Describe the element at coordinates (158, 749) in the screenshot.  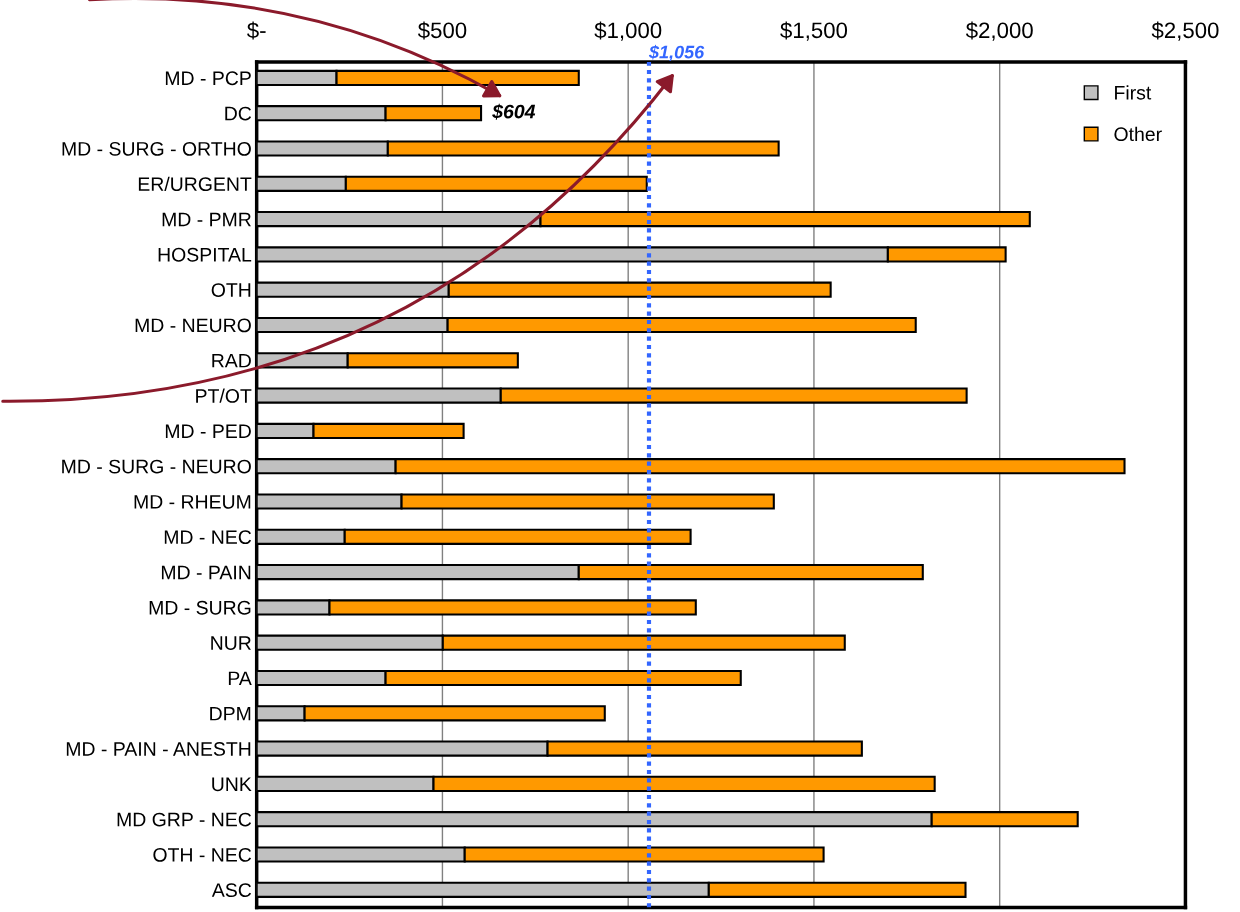
I see `y-tick-label: MD - PAIN - ANESTH` at that location.